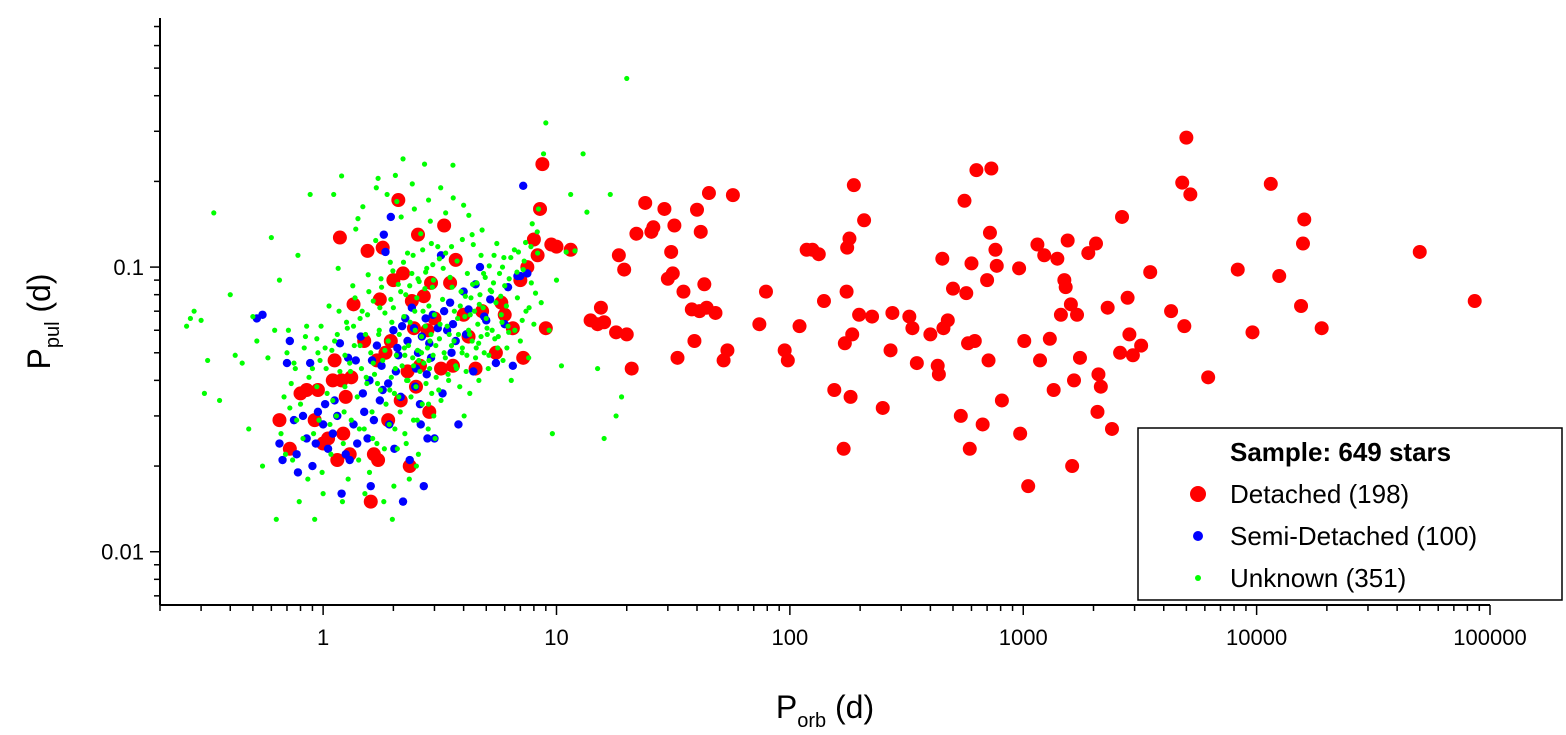  I want to click on x-axis-title-unit: (d), so click(850, 707).